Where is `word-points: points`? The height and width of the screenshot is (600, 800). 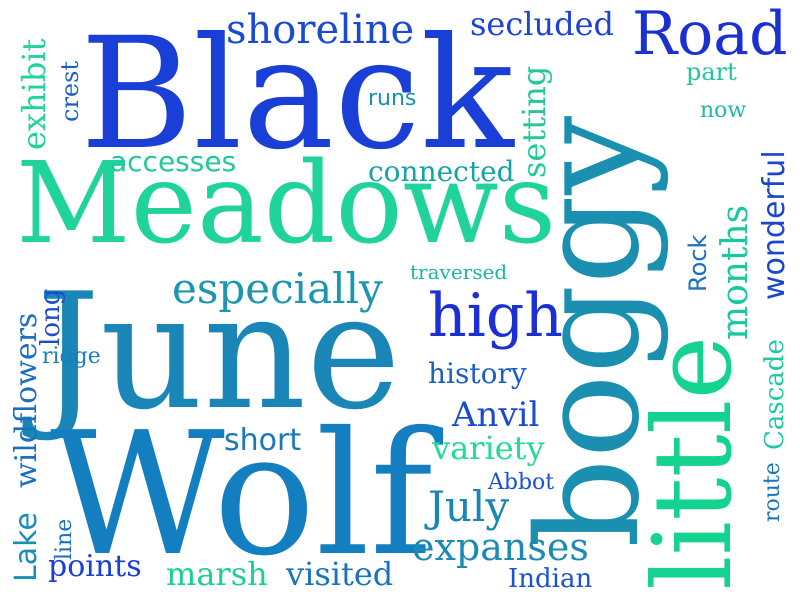
word-points: points is located at coordinates (95, 566).